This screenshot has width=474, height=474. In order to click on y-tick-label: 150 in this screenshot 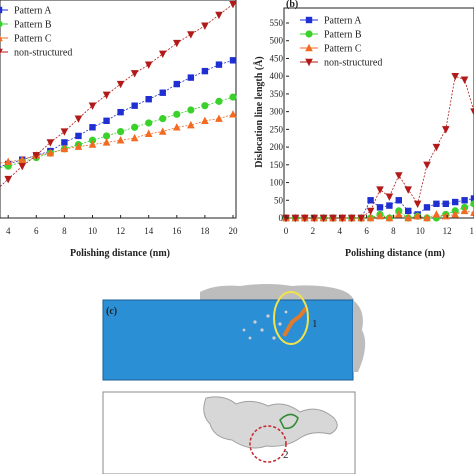, I will do `click(277, 165)`.